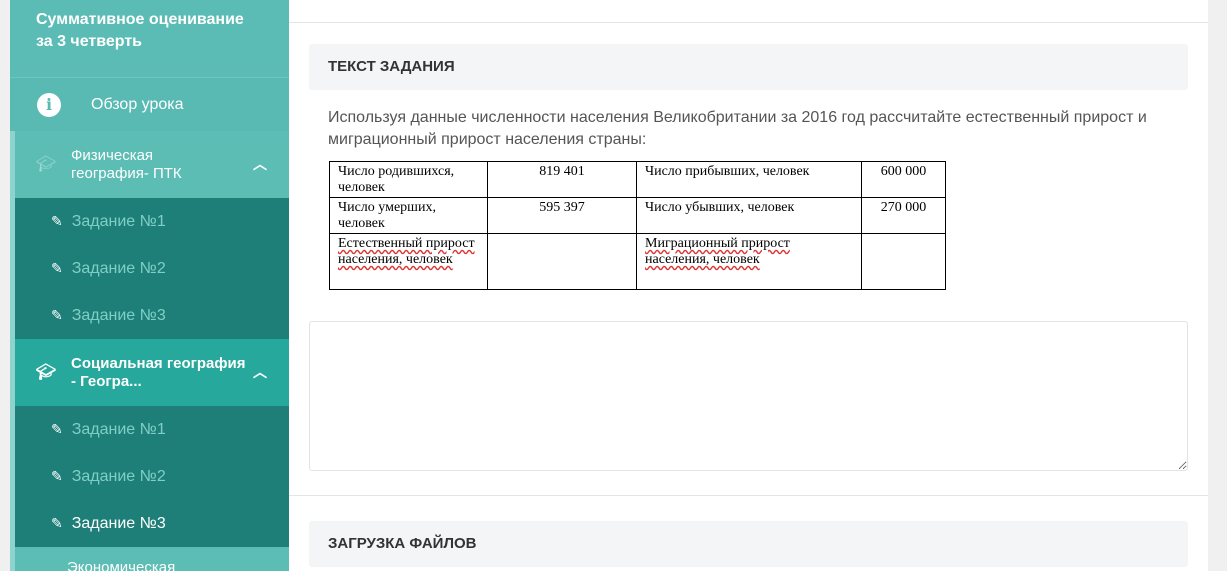  I want to click on sidebar-group-physical: 🎓︎ Физическая география- ПТК ︿, so click(149, 164).